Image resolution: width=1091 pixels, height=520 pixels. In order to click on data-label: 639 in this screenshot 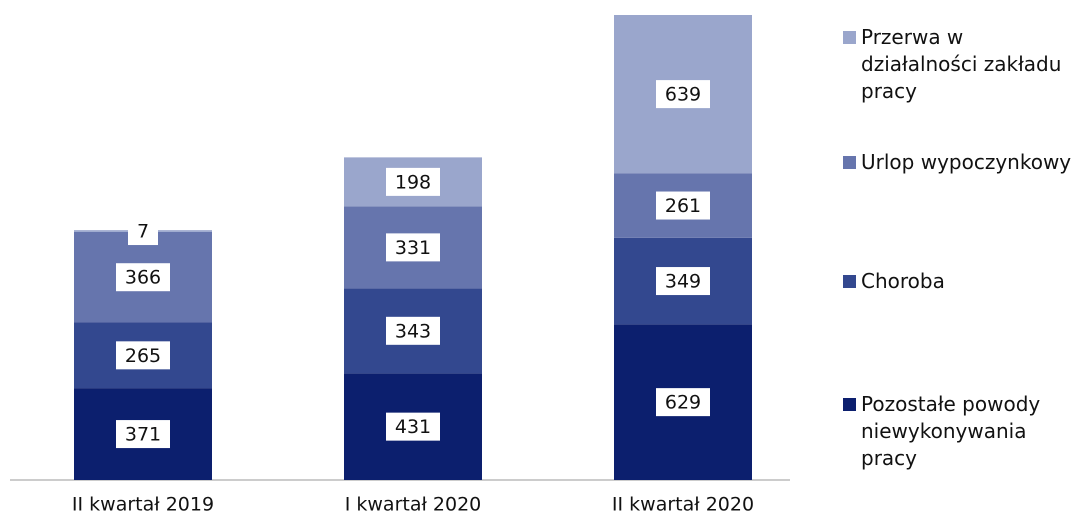, I will do `click(683, 95)`.